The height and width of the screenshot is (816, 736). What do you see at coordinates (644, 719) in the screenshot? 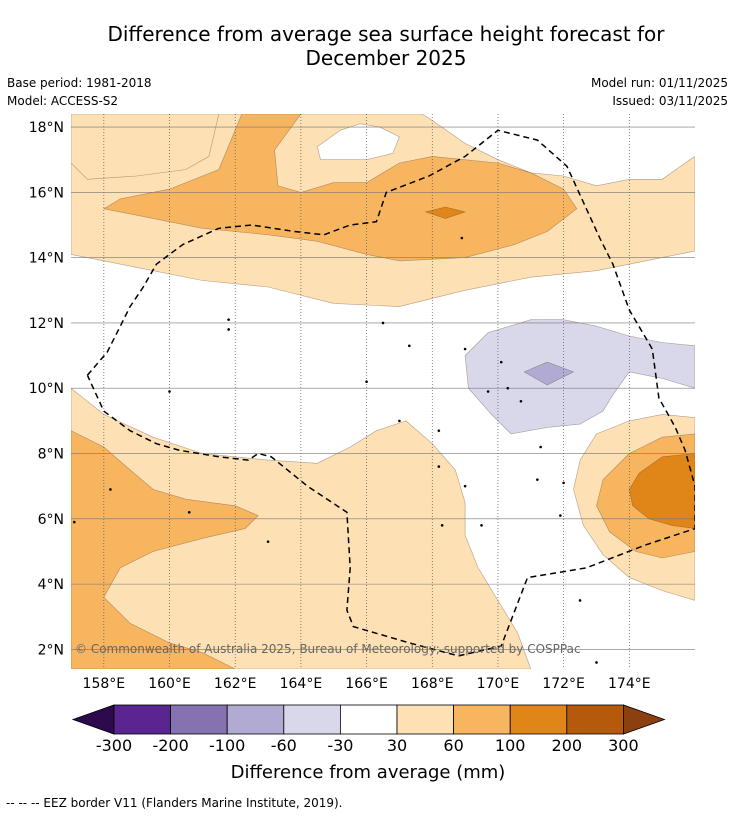
I see `colorbar-over-arrow` at bounding box center [644, 719].